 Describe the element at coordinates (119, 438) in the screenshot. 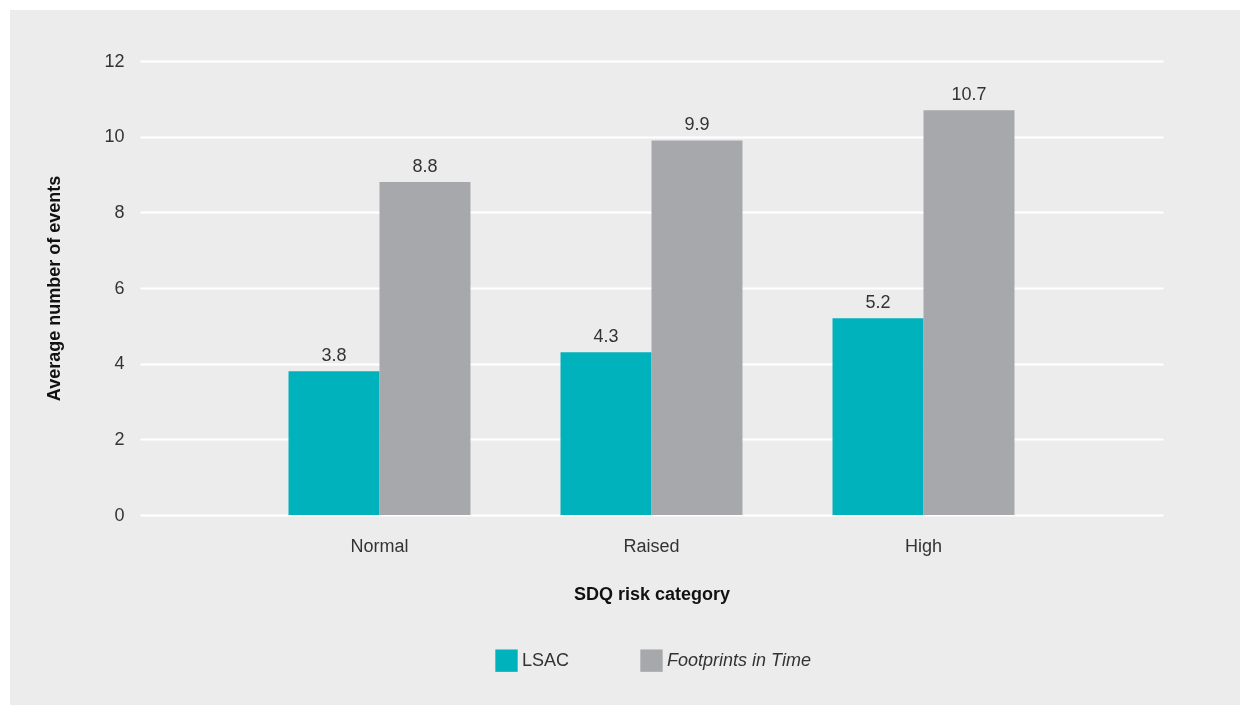

I see `y-tick-label: 2` at that location.